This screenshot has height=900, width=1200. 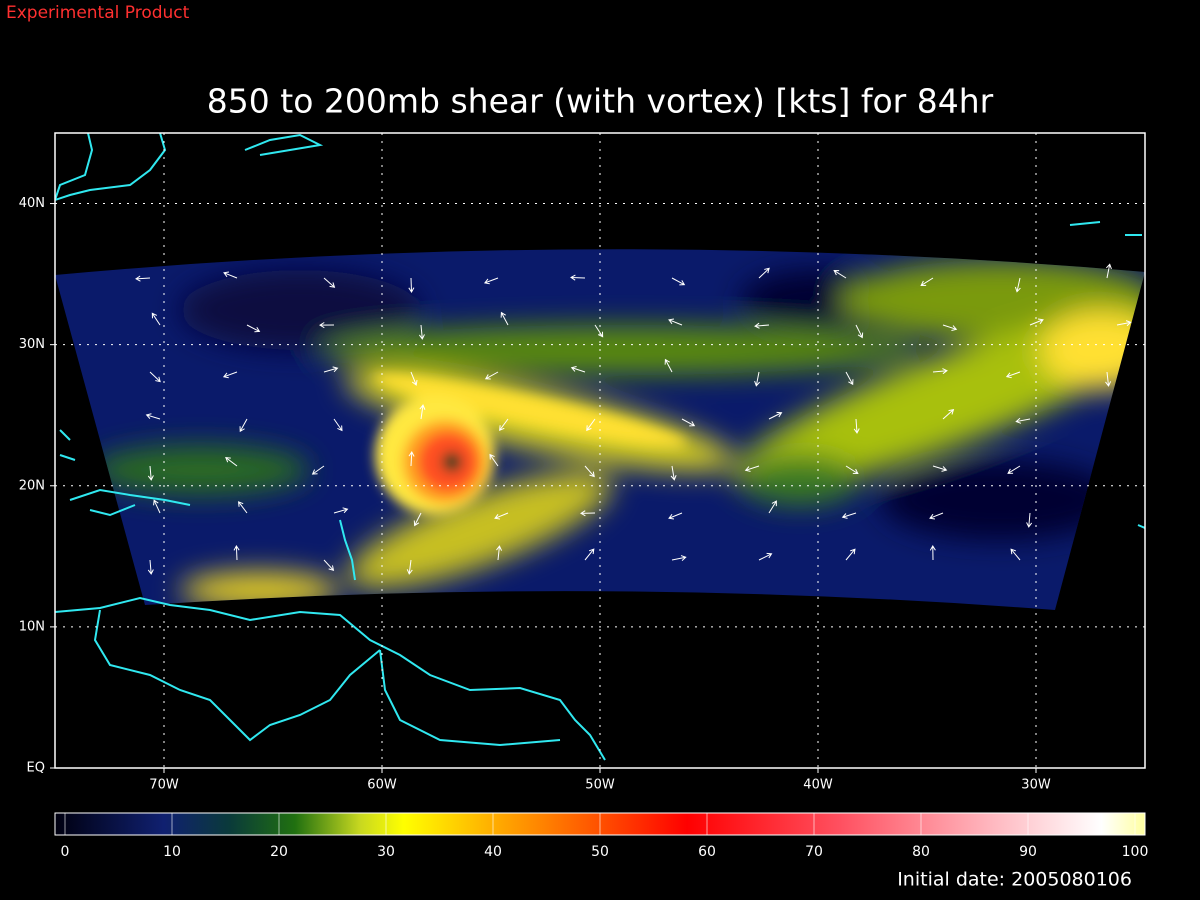 What do you see at coordinates (493, 852) in the screenshot?
I see `colorbar-tick-label: 40` at bounding box center [493, 852].